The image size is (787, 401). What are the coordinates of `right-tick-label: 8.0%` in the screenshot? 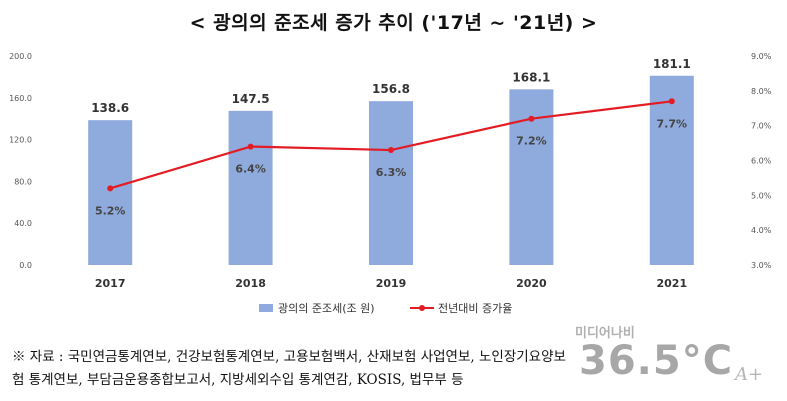 It's located at (761, 91).